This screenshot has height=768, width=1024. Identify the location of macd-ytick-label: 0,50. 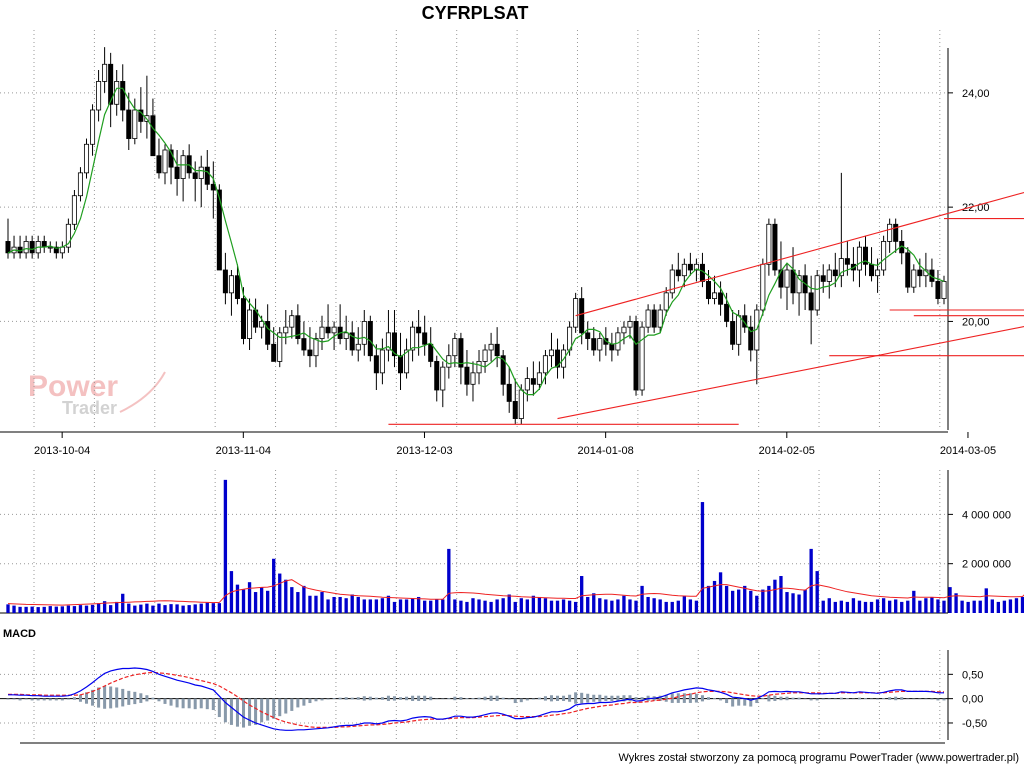
(972, 675).